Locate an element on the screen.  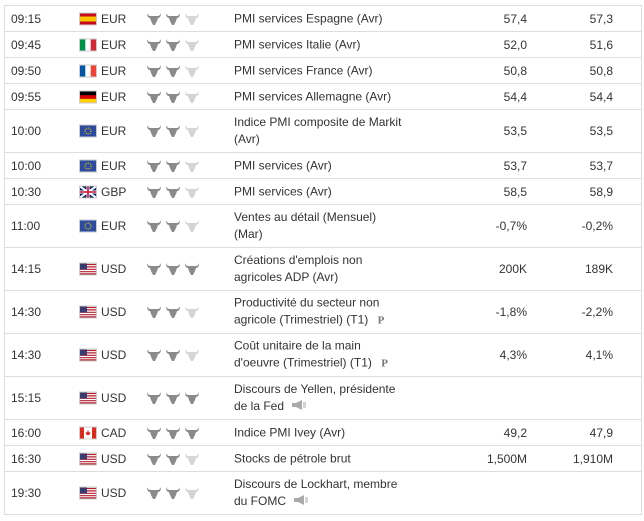
event-name: PMI services France (Avr) is located at coordinates (303, 70).